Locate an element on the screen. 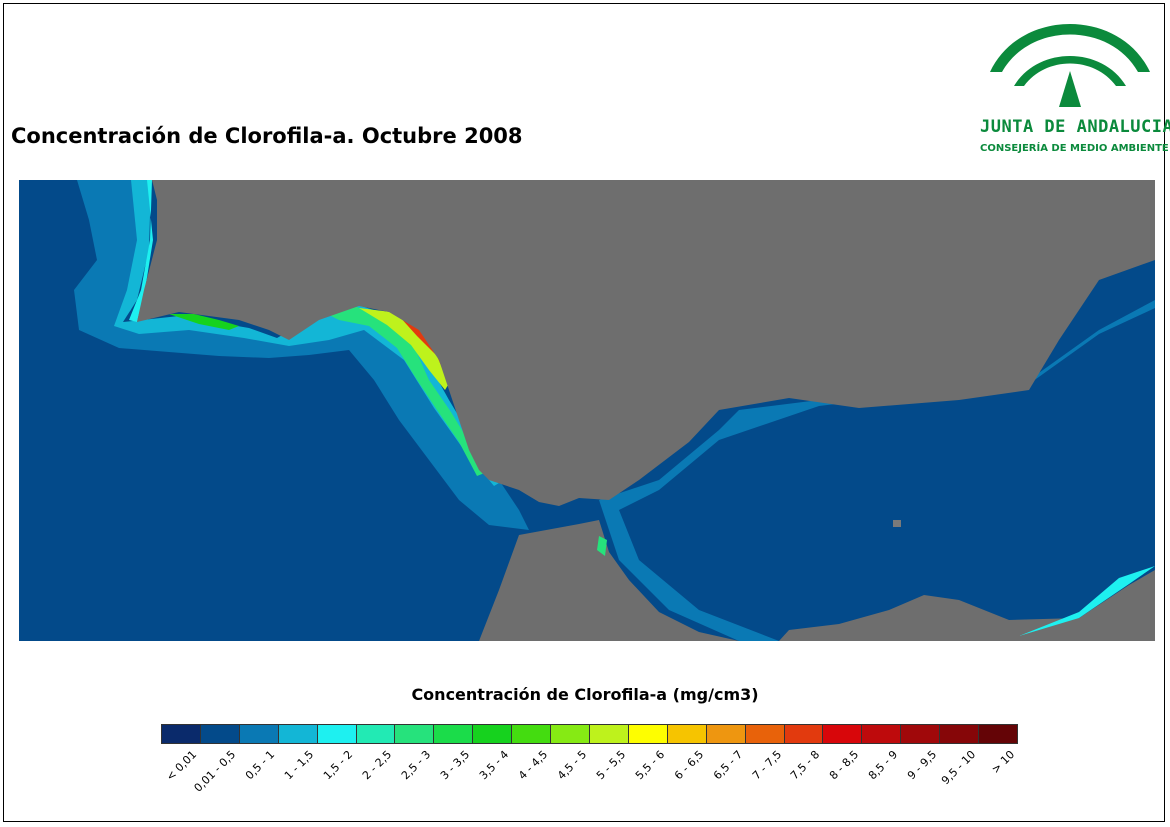 The width and height of the screenshot is (1170, 827). coastal-highlight-north is located at coordinates (141, 251).